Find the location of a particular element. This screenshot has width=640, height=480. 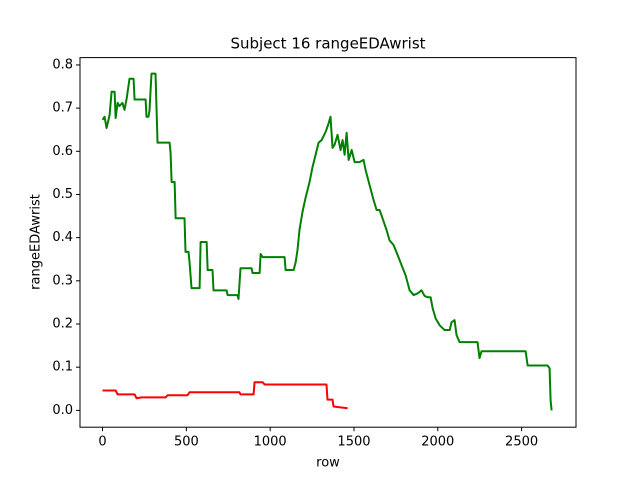

x-tick-label: 500 is located at coordinates (186, 442).